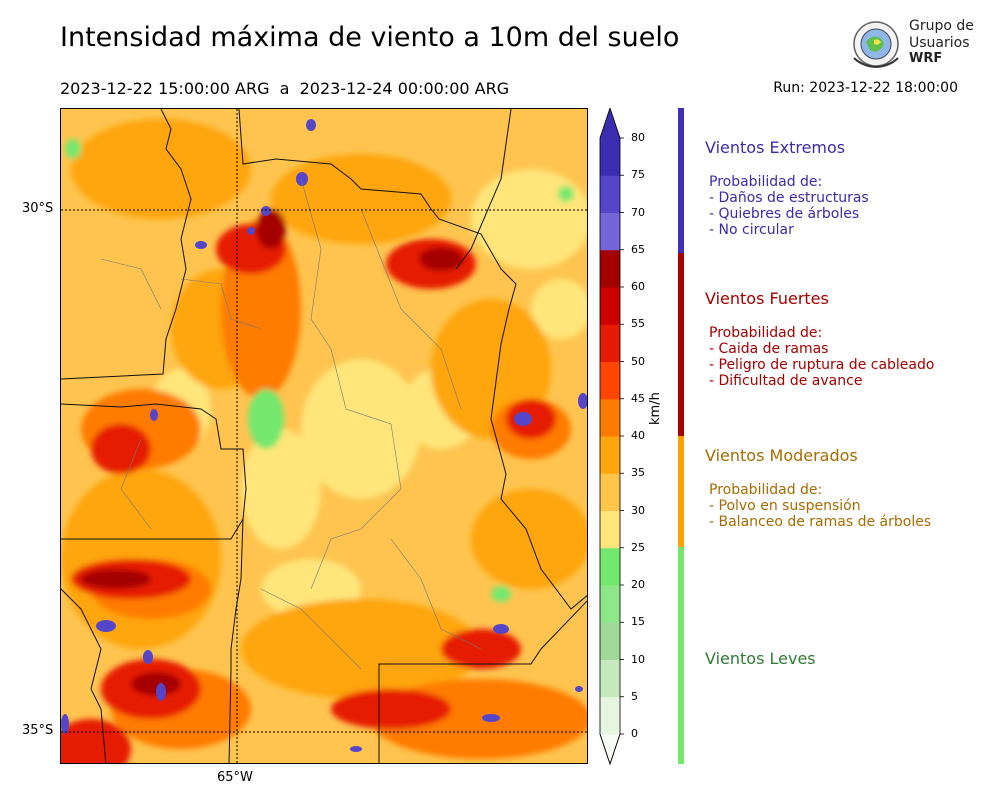  I want to click on colorbar-unit-label: km/h, so click(655, 408).